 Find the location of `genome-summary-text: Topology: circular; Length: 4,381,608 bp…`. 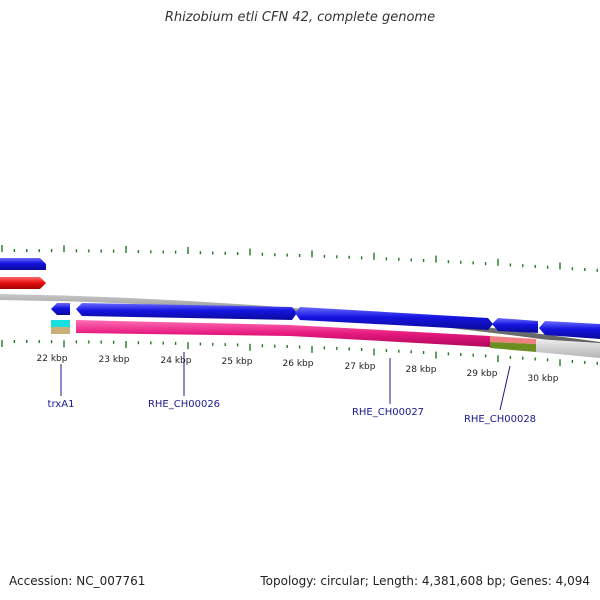

genome-summary-text: Topology: circular; Length: 4,381,608 bp… is located at coordinates (425, 581).